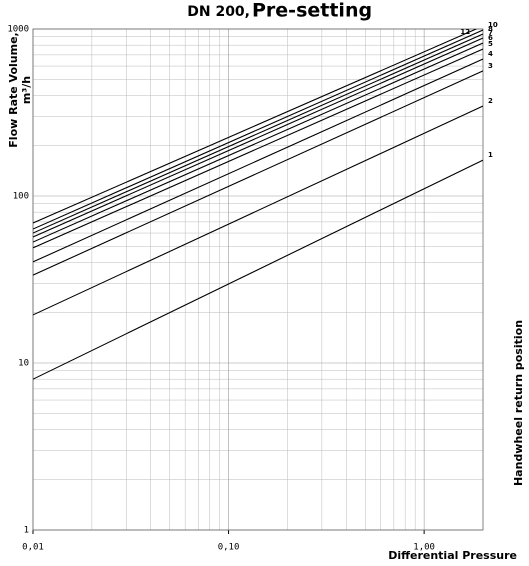 The image size is (529, 566). I want to click on x-axis-label: Differential Pressure, so click(452, 555).